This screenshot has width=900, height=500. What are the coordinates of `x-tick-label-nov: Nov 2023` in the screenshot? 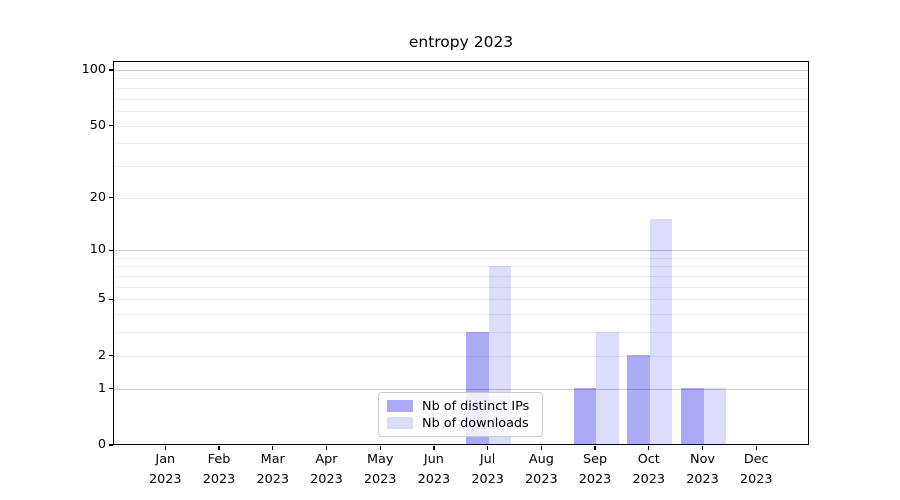 It's located at (702, 469).